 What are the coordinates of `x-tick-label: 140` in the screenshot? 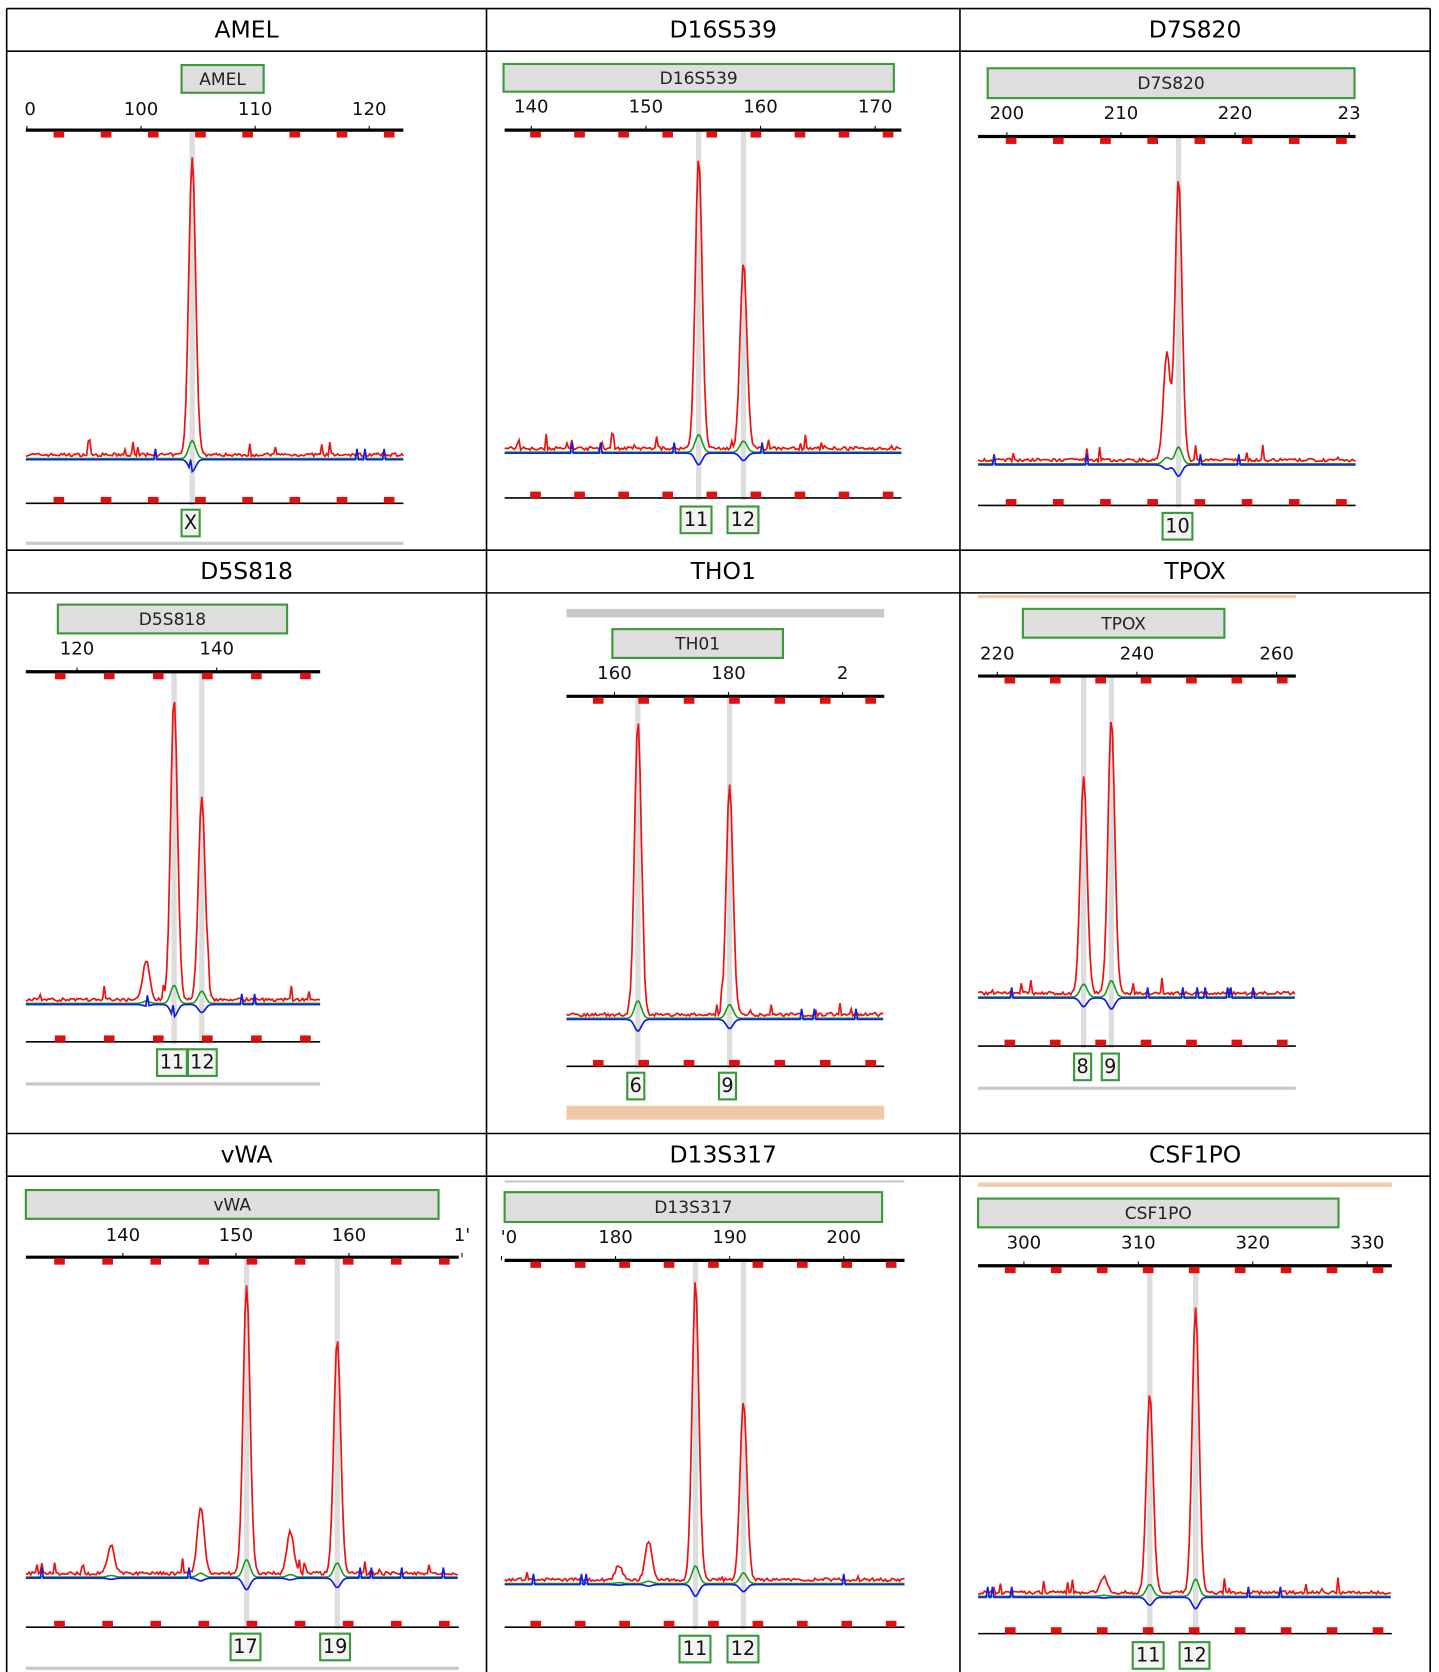 It's located at (216, 648).